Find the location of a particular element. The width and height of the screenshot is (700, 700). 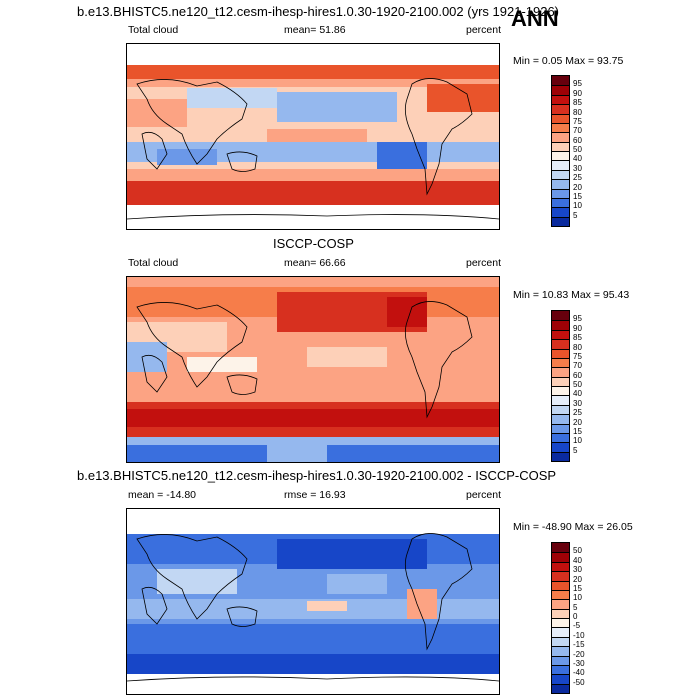

panel3-map is located at coordinates (313, 601).